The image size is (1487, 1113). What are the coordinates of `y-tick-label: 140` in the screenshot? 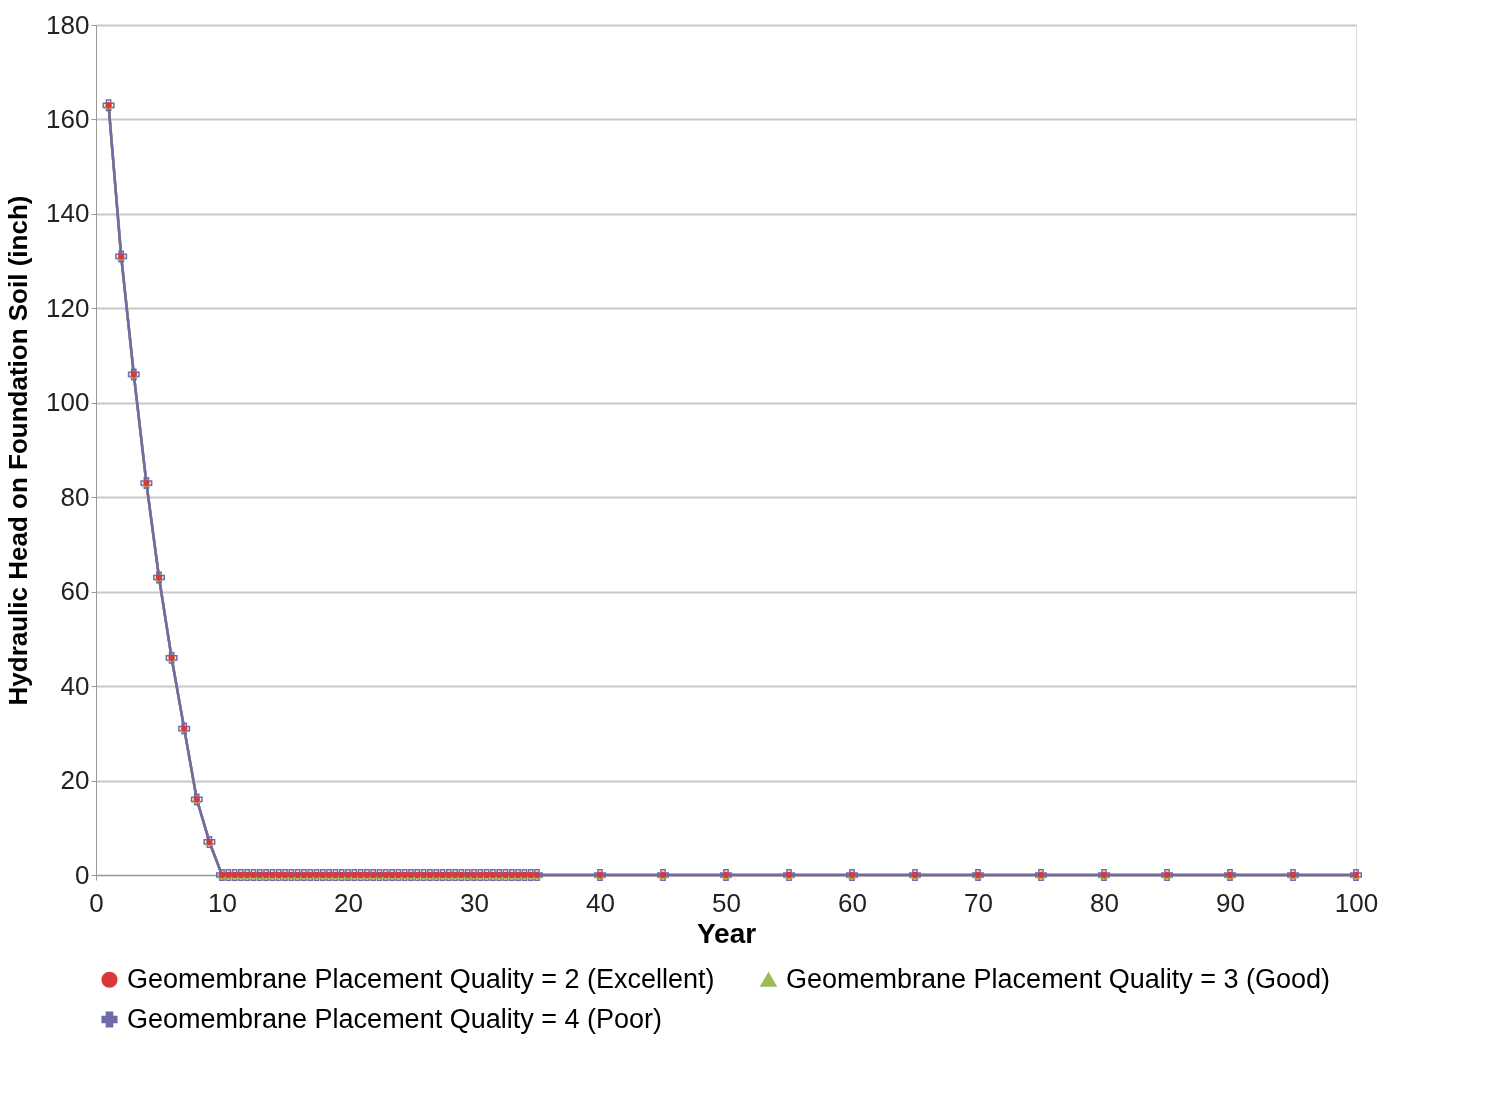 It's located at (68, 213).